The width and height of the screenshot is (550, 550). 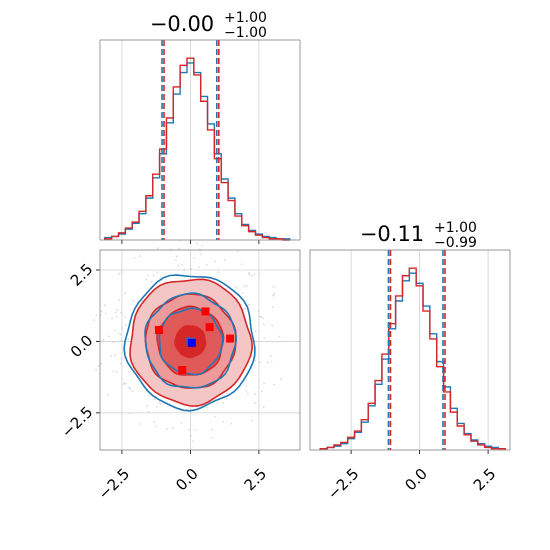 I want to click on top-left-hist-title: −0.00, so click(x=182, y=24).